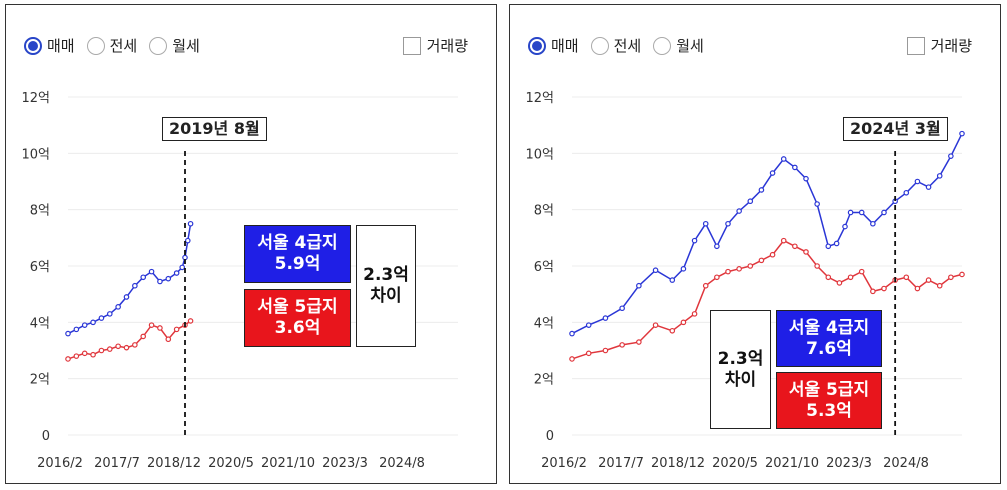 This screenshot has height=490, width=1007. I want to click on x-tick-label: 2024/8, so click(402, 463).